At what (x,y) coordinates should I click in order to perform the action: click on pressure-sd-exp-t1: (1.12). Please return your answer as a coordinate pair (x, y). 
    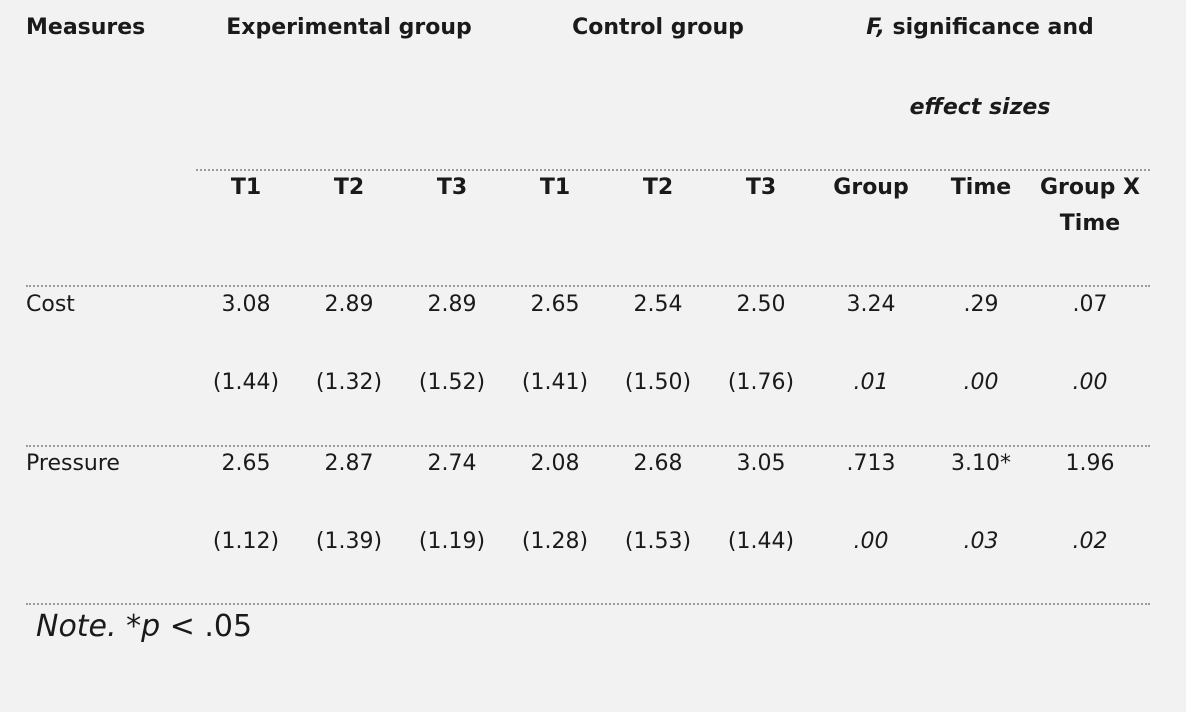
    Looking at the image, I should click on (246, 541).